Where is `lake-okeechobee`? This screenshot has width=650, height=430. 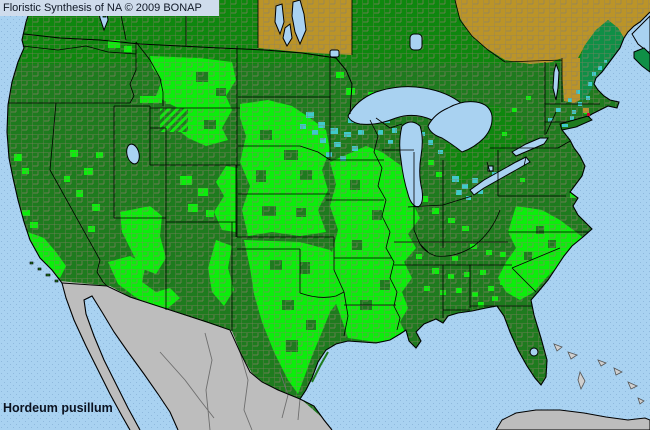
lake-okeechobee is located at coordinates (534, 352).